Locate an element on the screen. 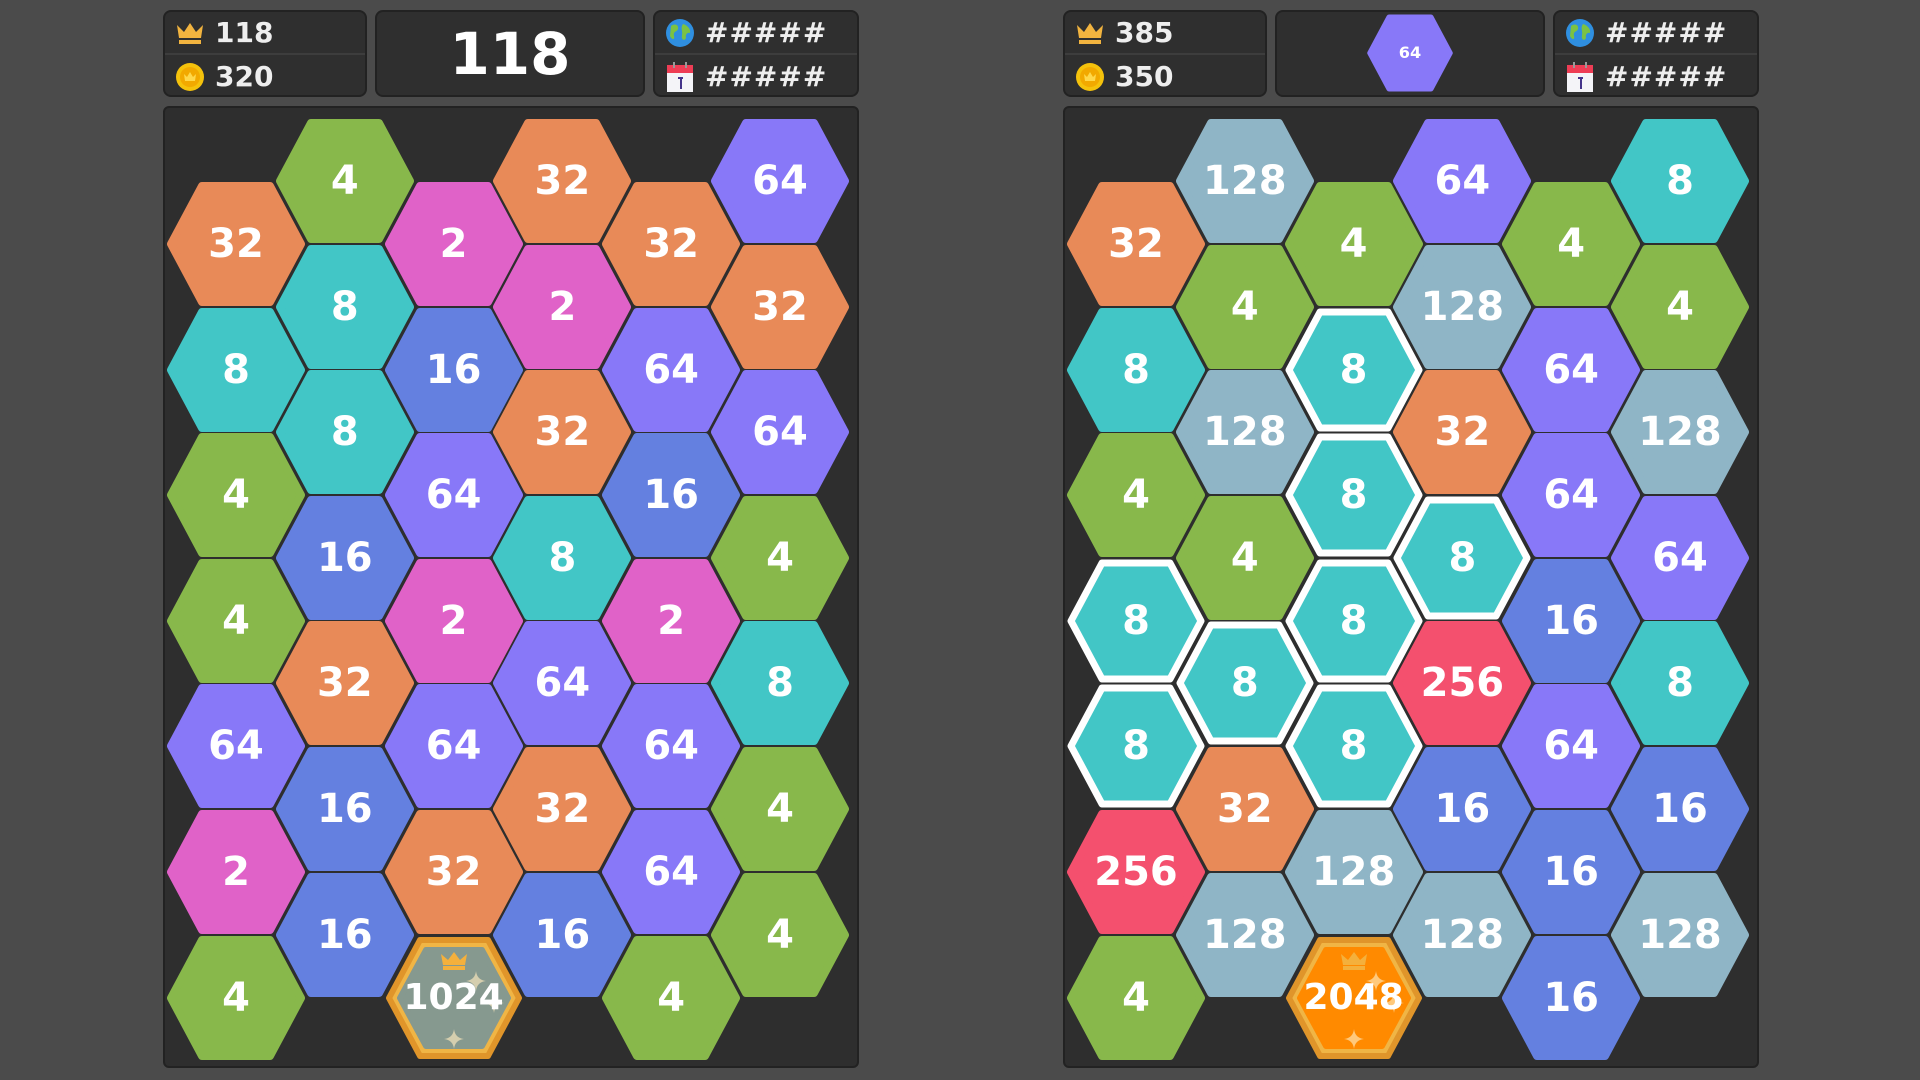  tile-value: 64 is located at coordinates (1571, 495).